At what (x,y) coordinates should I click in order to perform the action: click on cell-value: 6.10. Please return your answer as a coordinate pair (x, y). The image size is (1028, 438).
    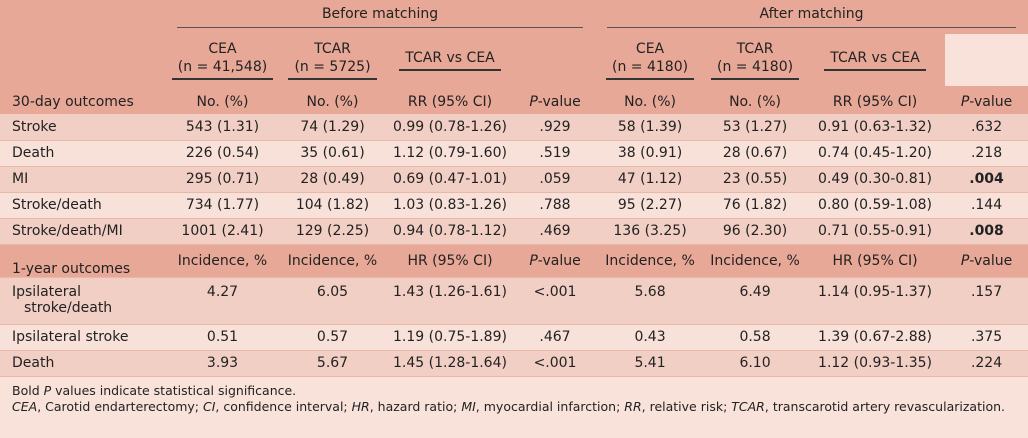
    Looking at the image, I should click on (755, 363).